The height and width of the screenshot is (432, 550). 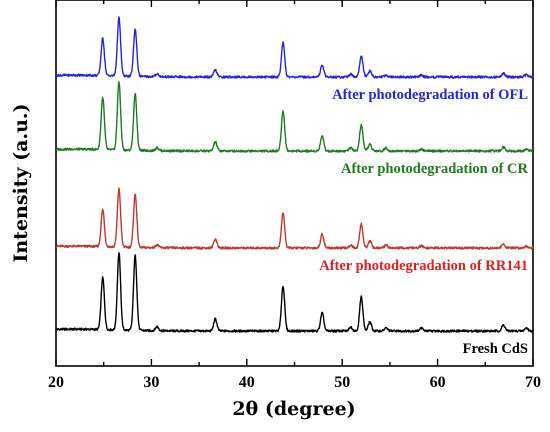 I want to click on x-tick-labels: 20 30 40 50 60 70, so click(x=294, y=382).